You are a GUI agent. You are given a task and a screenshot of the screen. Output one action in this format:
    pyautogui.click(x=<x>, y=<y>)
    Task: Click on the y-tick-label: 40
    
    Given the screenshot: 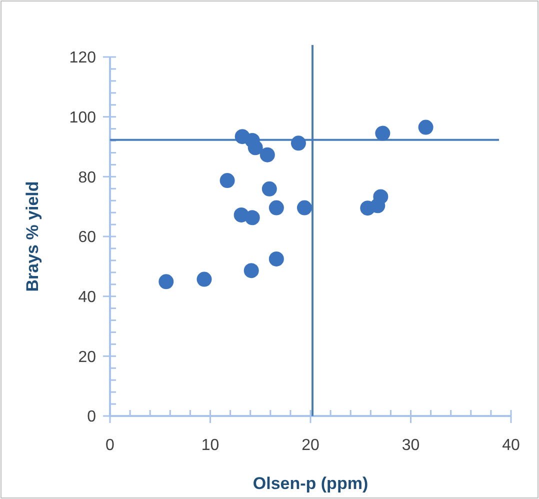 What is the action you would take?
    pyautogui.click(x=87, y=297)
    